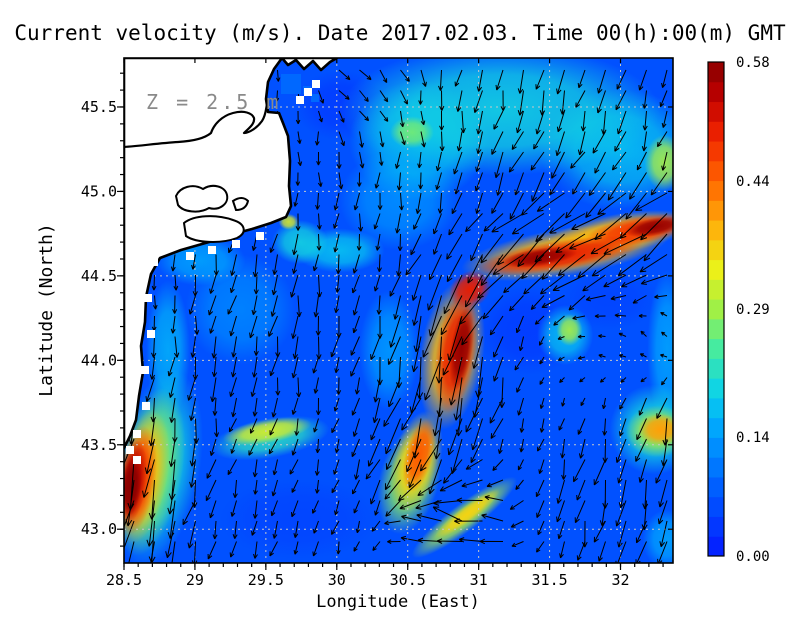 The width and height of the screenshot is (800, 618). What do you see at coordinates (213, 102) in the screenshot?
I see `depth-annotation: Z = 2.5 m` at bounding box center [213, 102].